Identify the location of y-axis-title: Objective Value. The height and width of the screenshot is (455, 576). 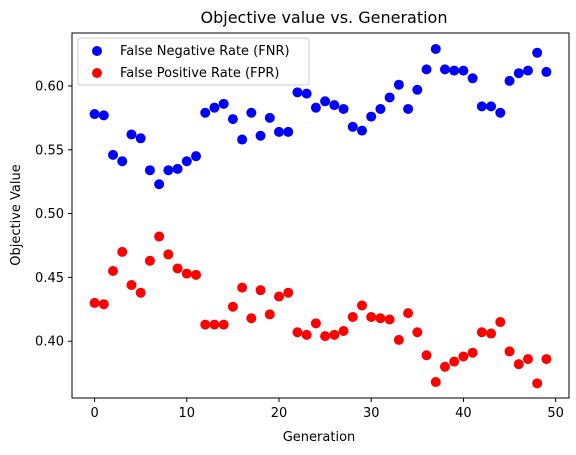
(16, 214).